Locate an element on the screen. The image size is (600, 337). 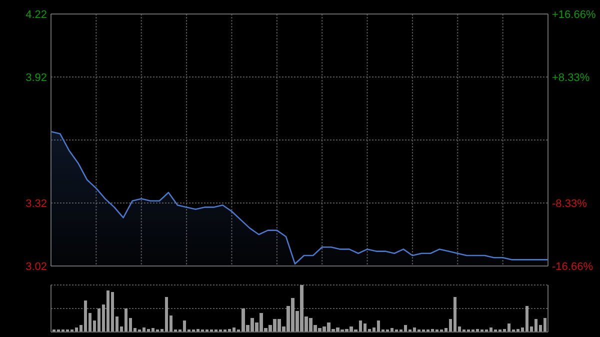
y2-tick-label: +16.66% is located at coordinates (574, 15).